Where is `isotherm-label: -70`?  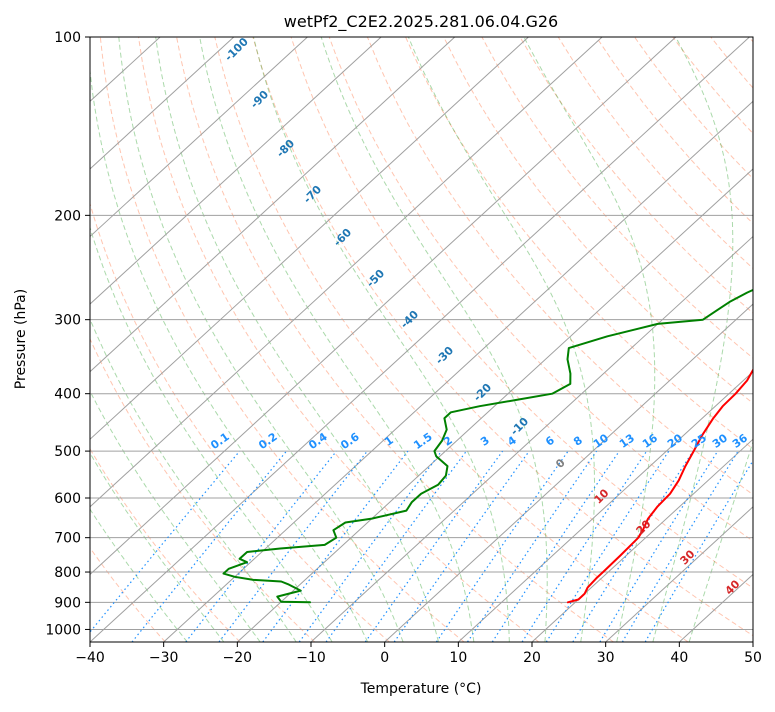 isotherm-label: -70 is located at coordinates (312, 194).